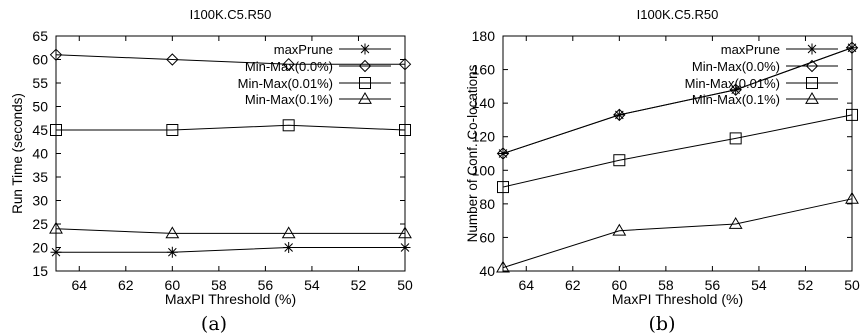  I want to click on y-tick-label: 120, so click(484, 137).